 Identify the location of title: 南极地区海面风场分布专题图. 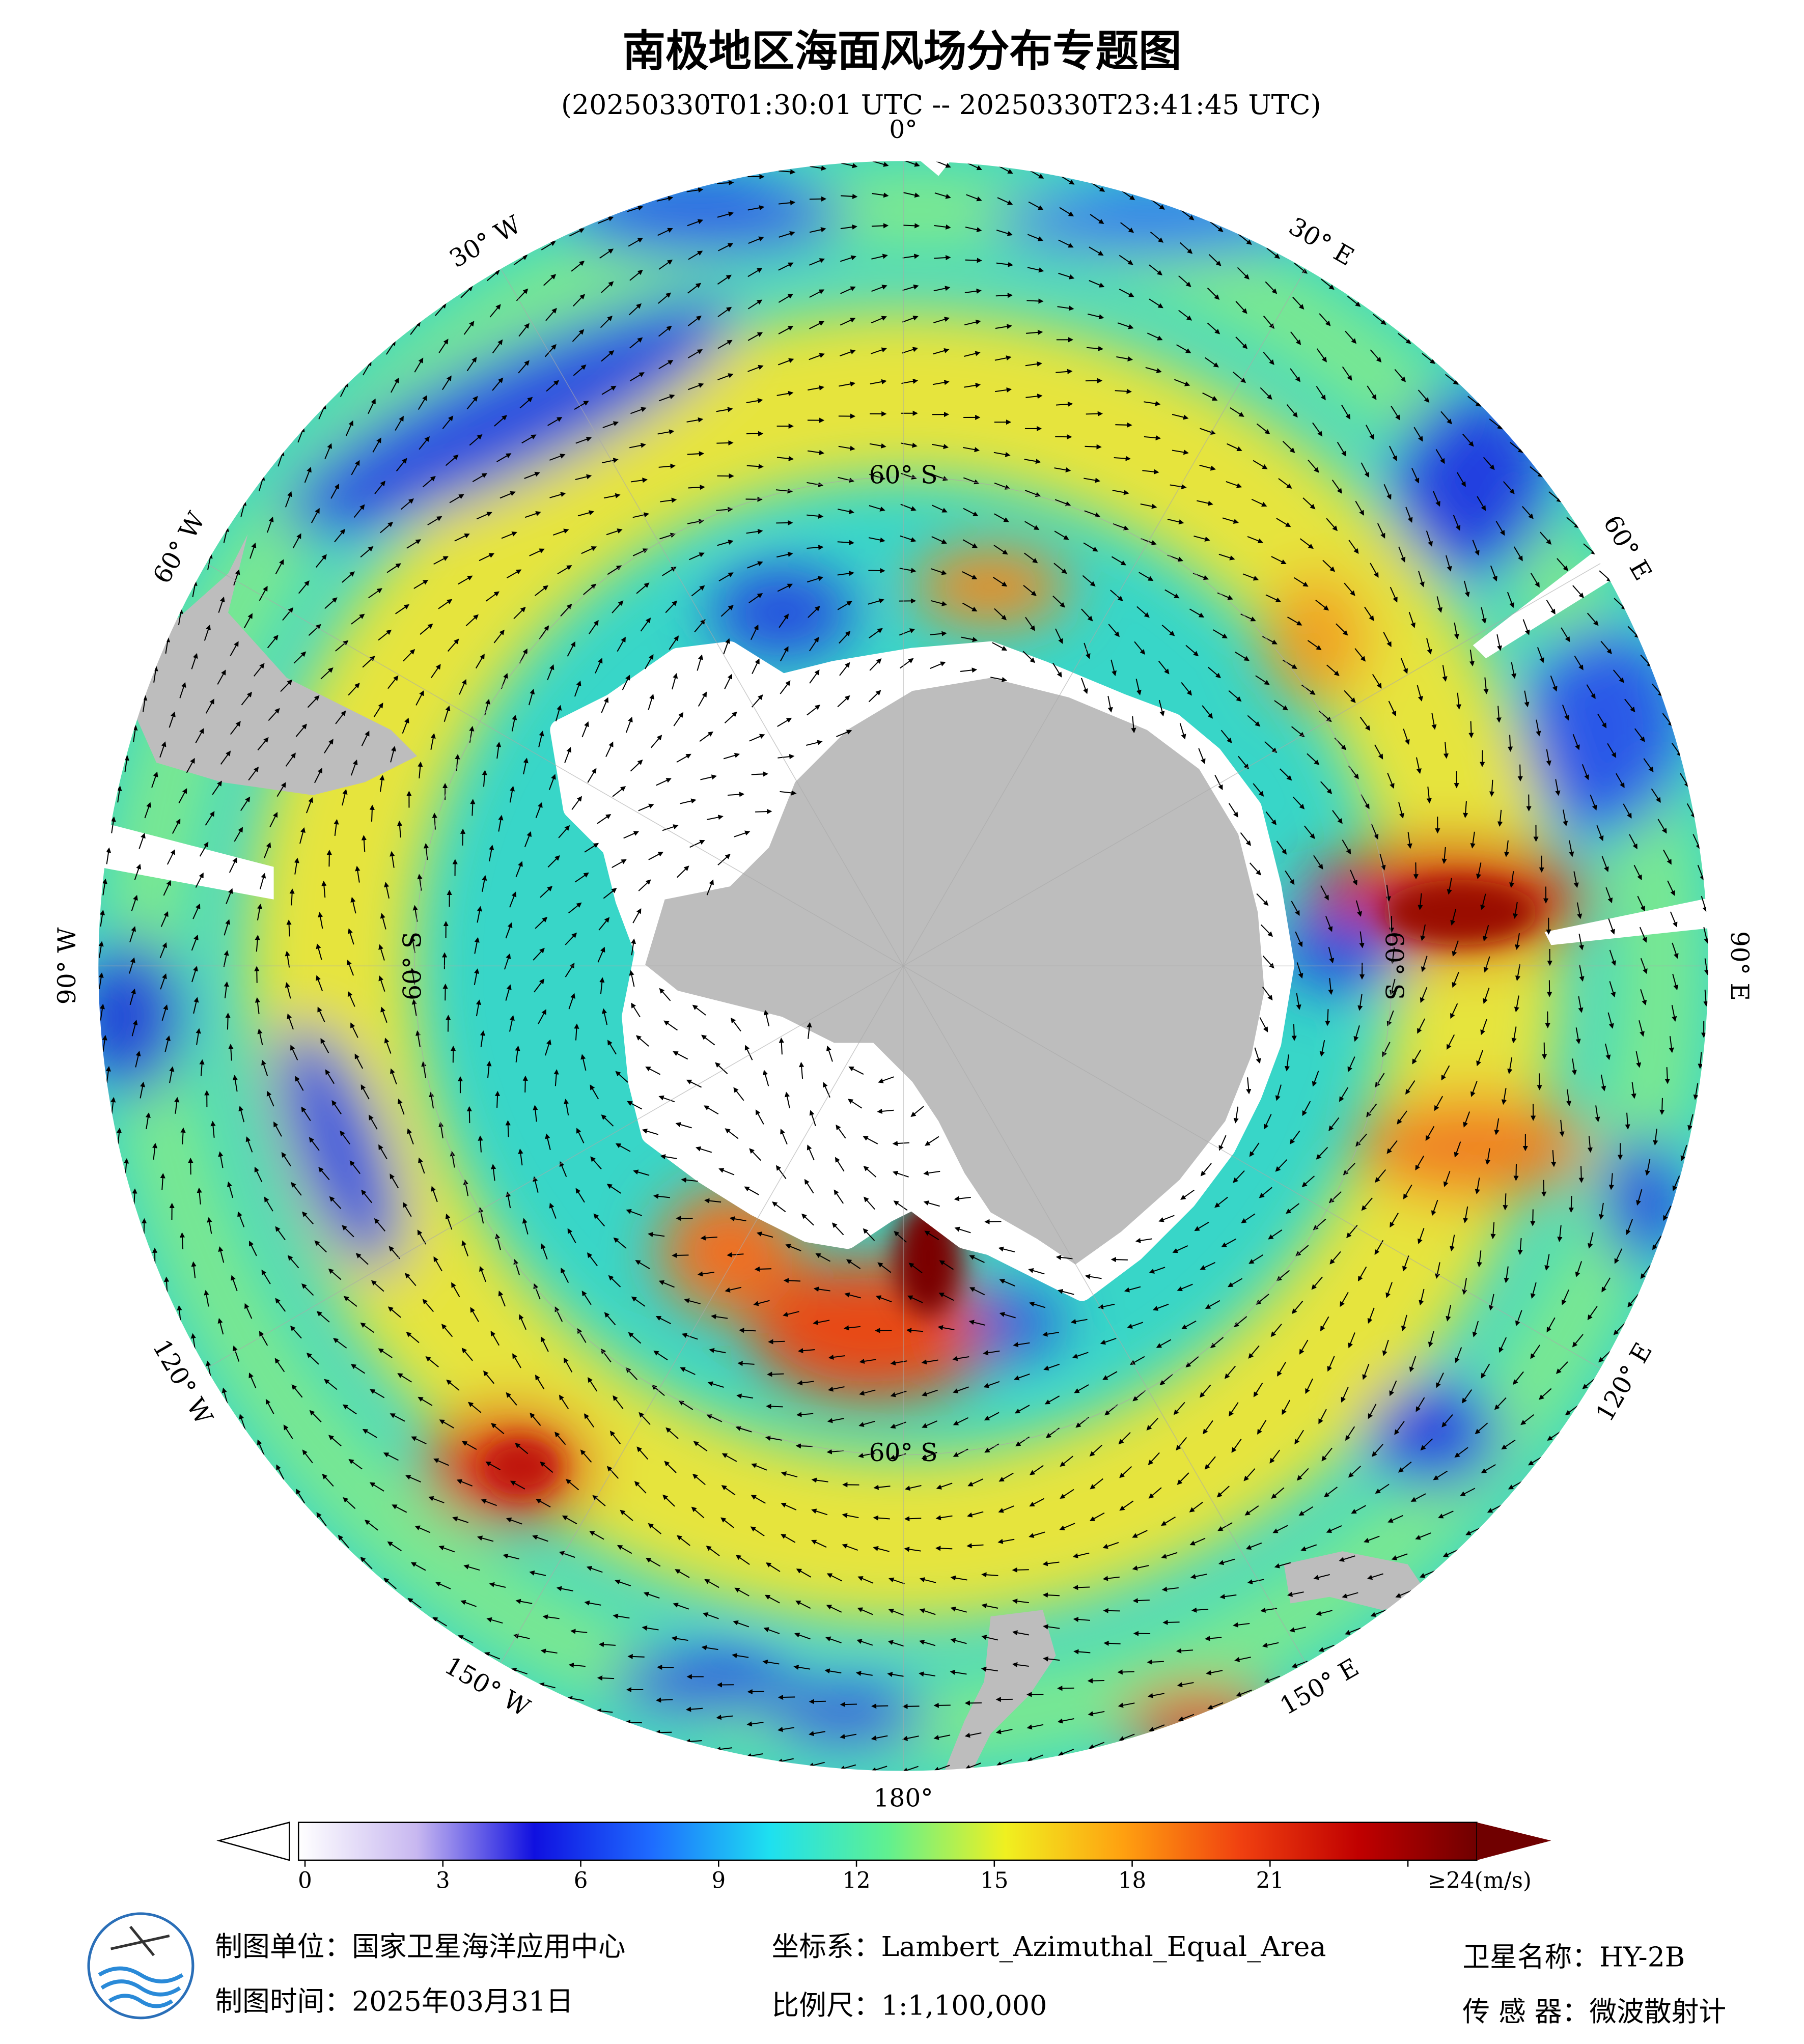
(902, 51).